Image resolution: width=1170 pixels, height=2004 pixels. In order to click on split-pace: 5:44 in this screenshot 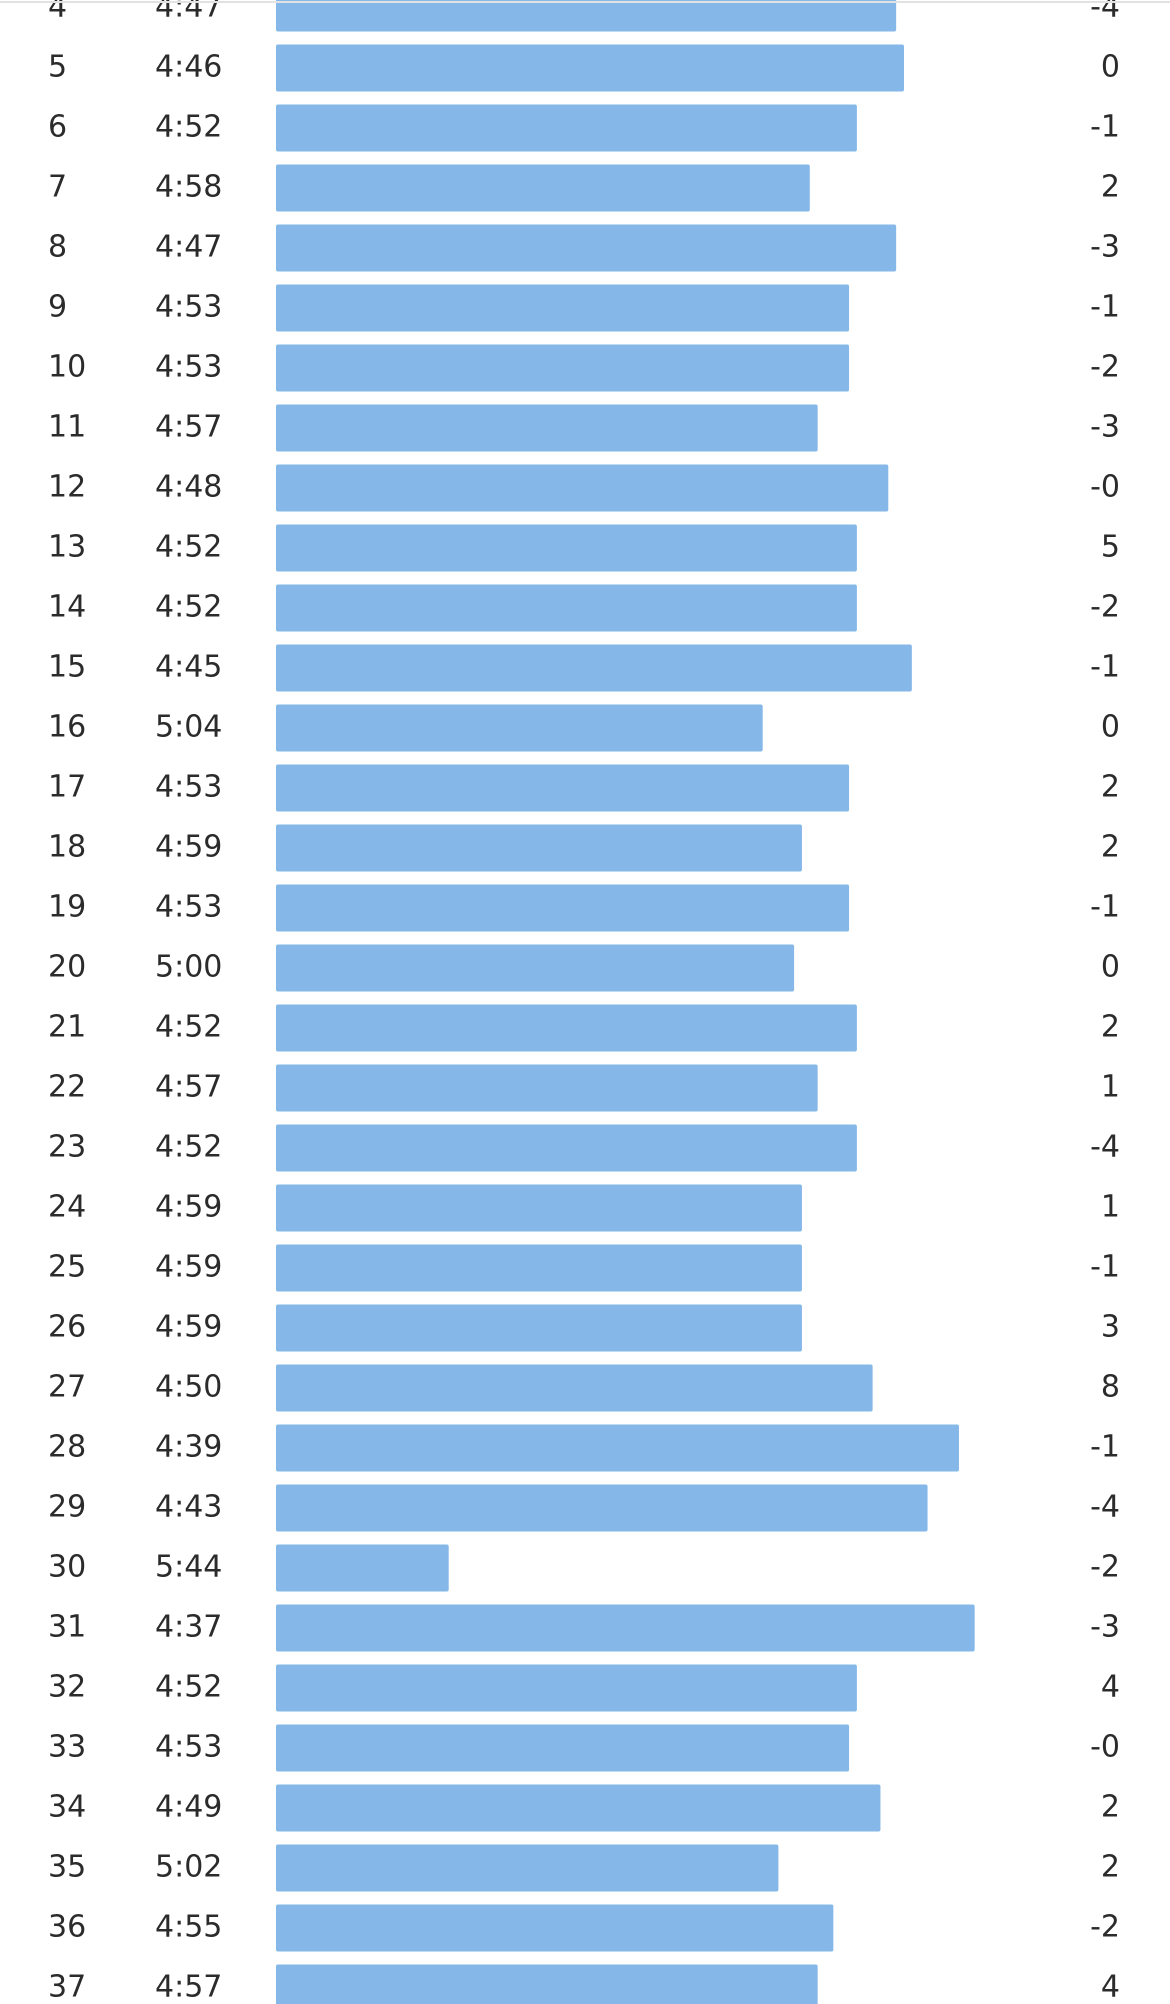, I will do `click(188, 1567)`.